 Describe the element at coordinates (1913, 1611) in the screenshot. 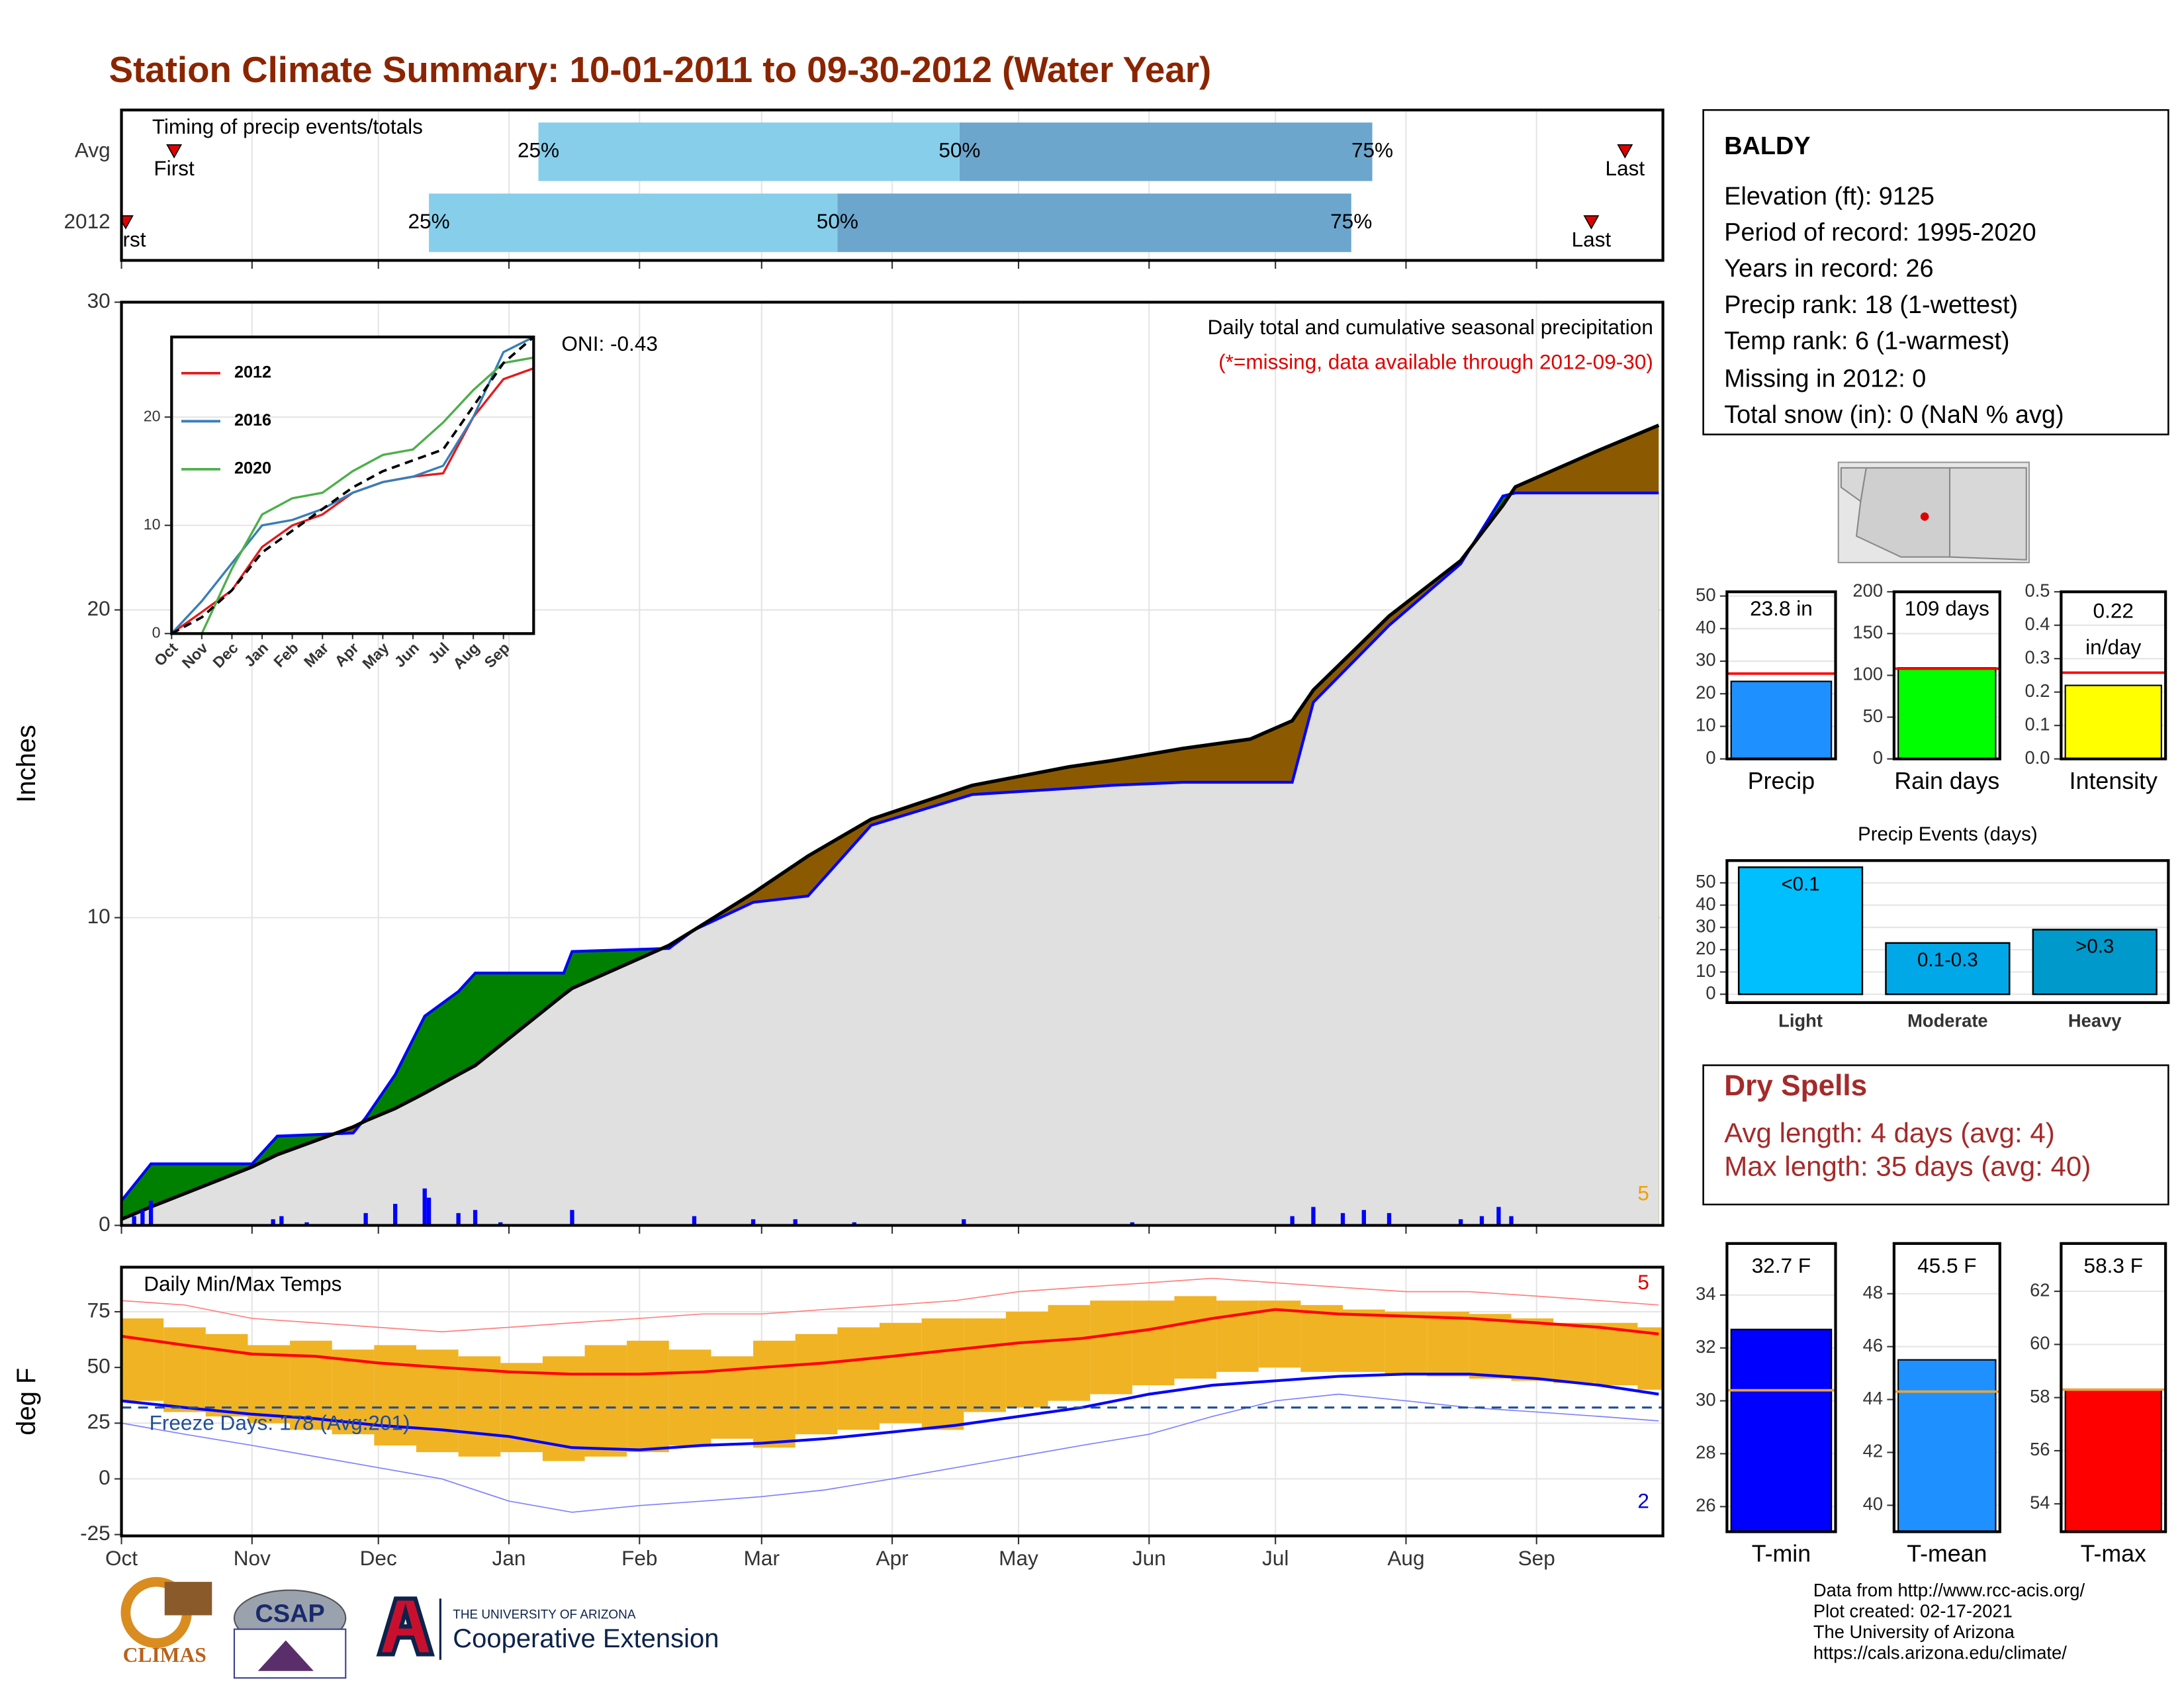

I see `credit-line: Plot created: 02-17-2021` at that location.